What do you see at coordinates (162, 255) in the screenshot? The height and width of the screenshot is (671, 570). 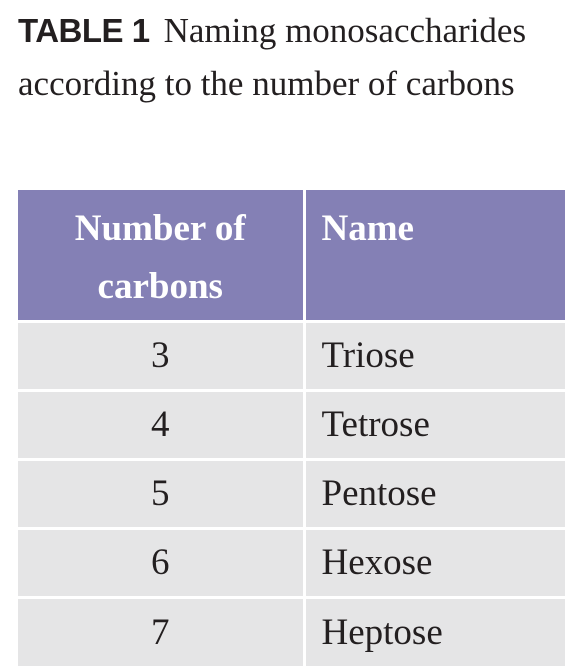 I see `header-number-of-carbons: Number of carbons` at bounding box center [162, 255].